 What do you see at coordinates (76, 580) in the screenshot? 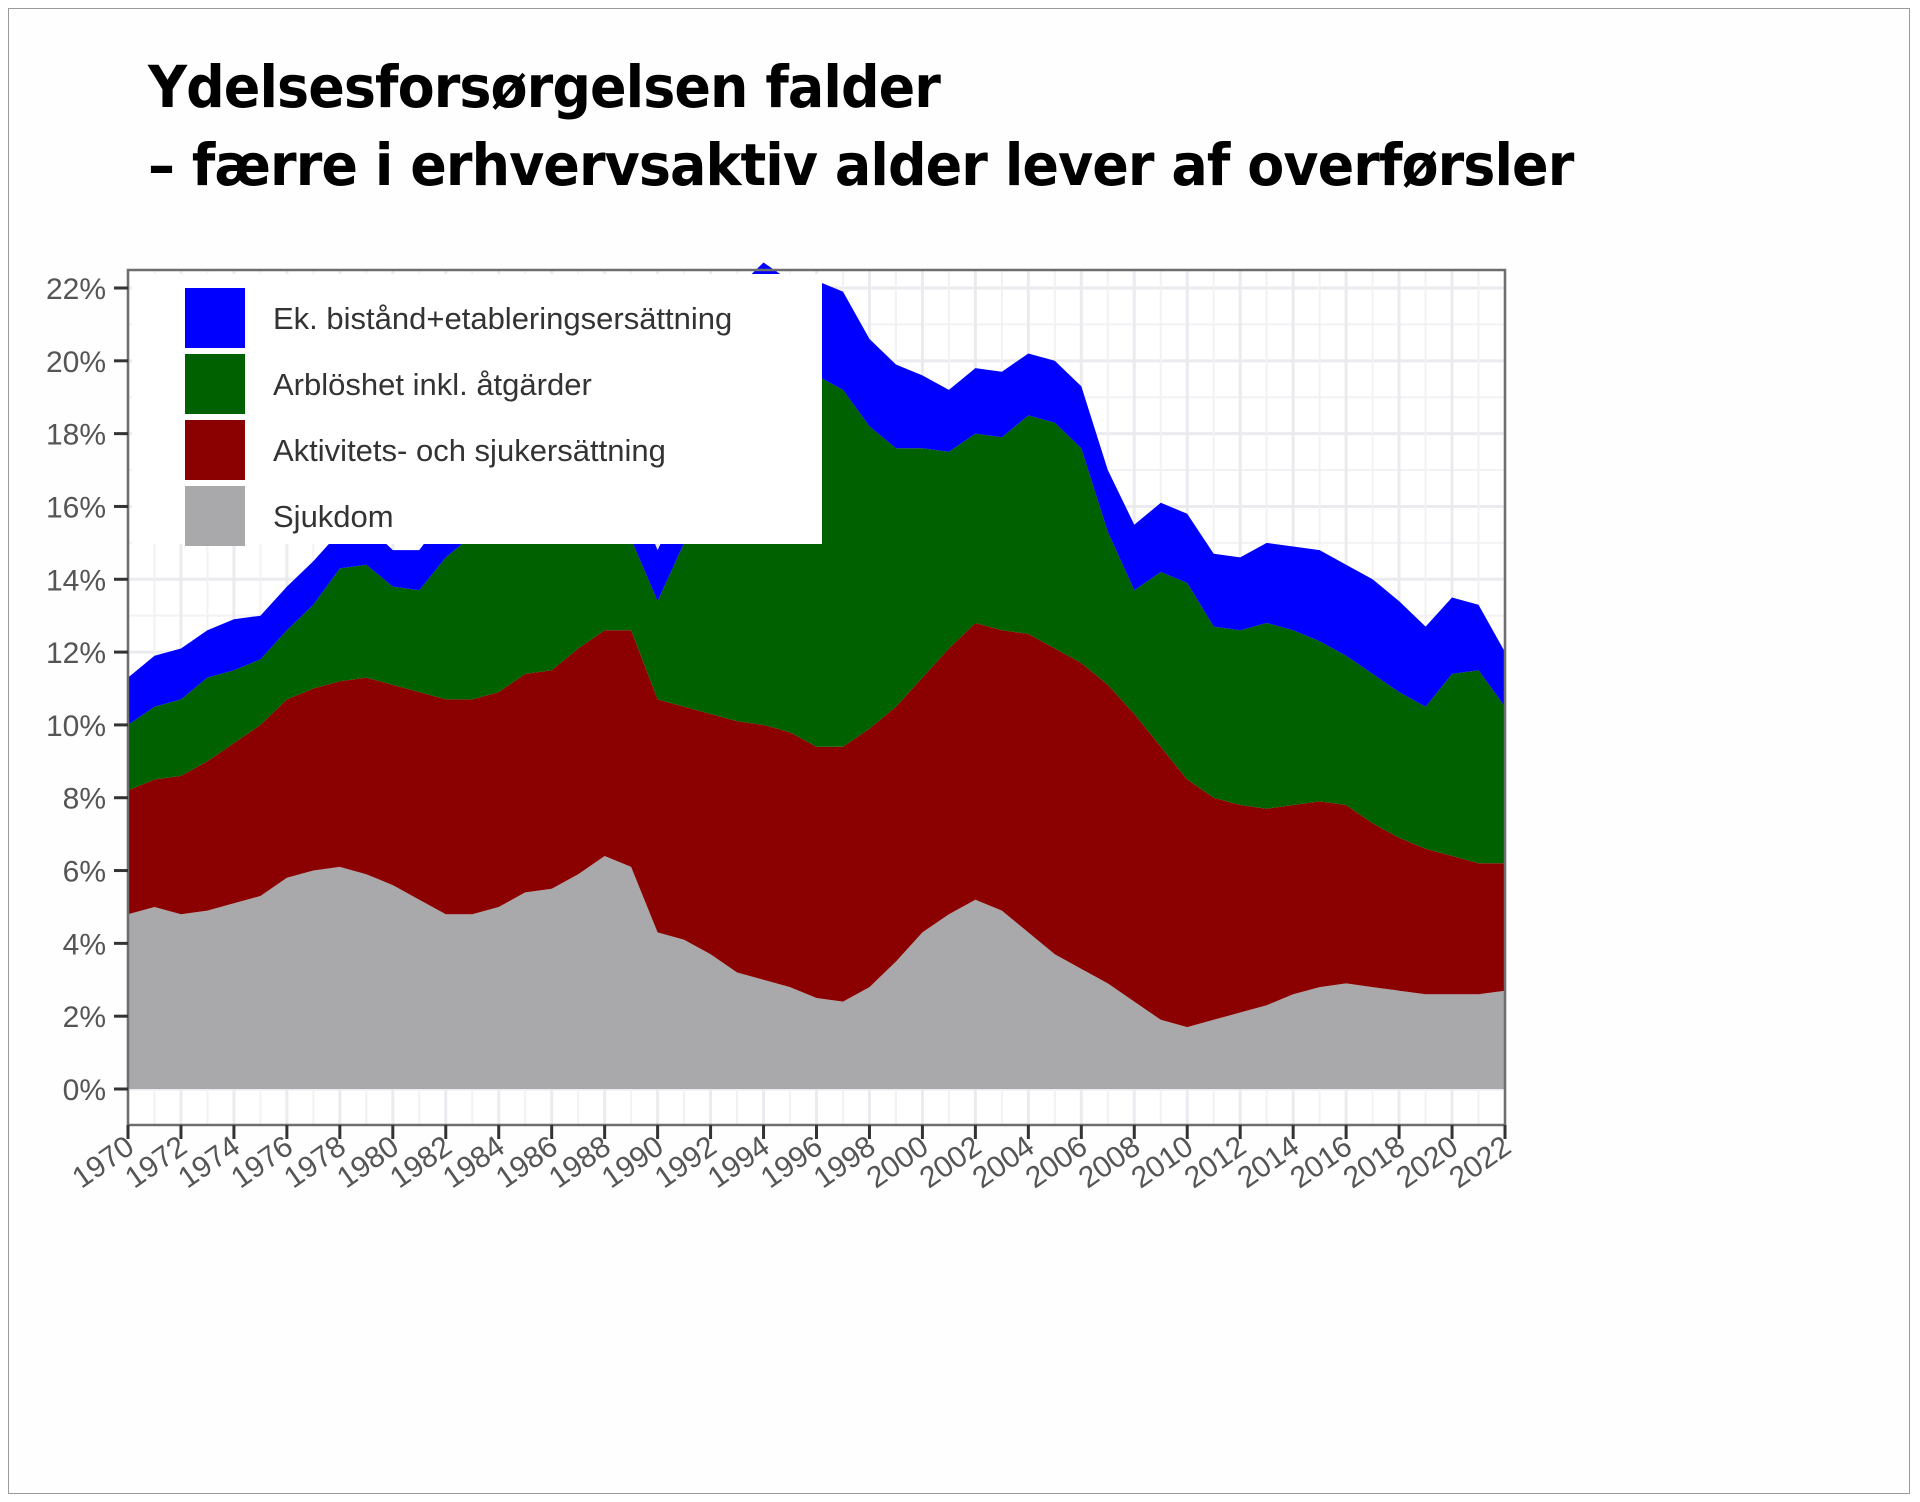
I see `y-tick-label: 14%` at bounding box center [76, 580].